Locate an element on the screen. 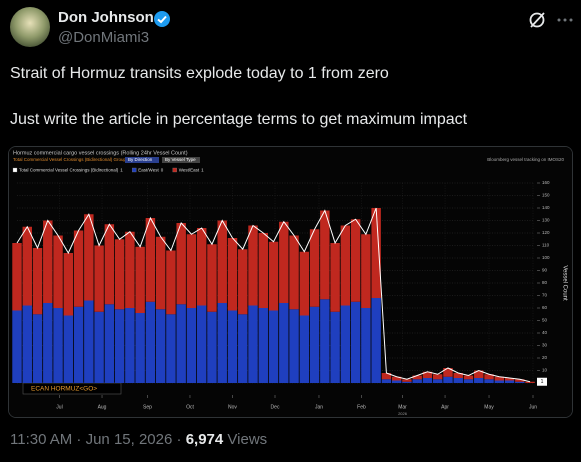  x-tick-label: Dec is located at coordinates (275, 407).